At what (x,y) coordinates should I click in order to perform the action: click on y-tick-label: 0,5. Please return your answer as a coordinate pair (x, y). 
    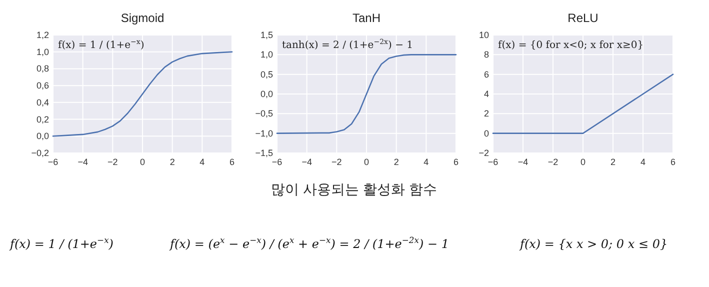
    Looking at the image, I should click on (266, 74).